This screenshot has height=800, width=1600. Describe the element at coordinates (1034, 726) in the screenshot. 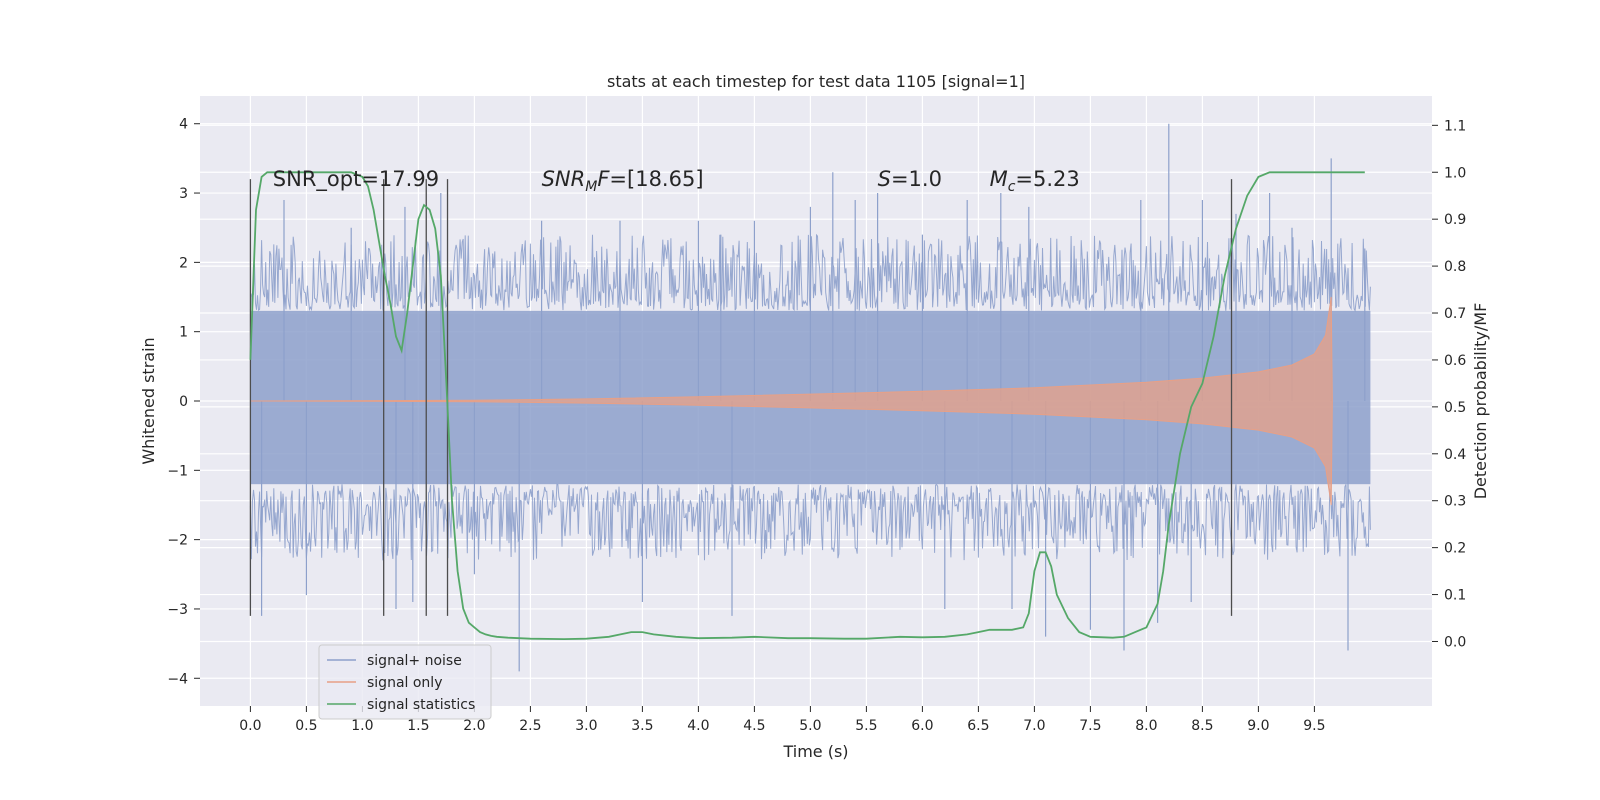

I see `x-tick-label: 7.0` at that location.